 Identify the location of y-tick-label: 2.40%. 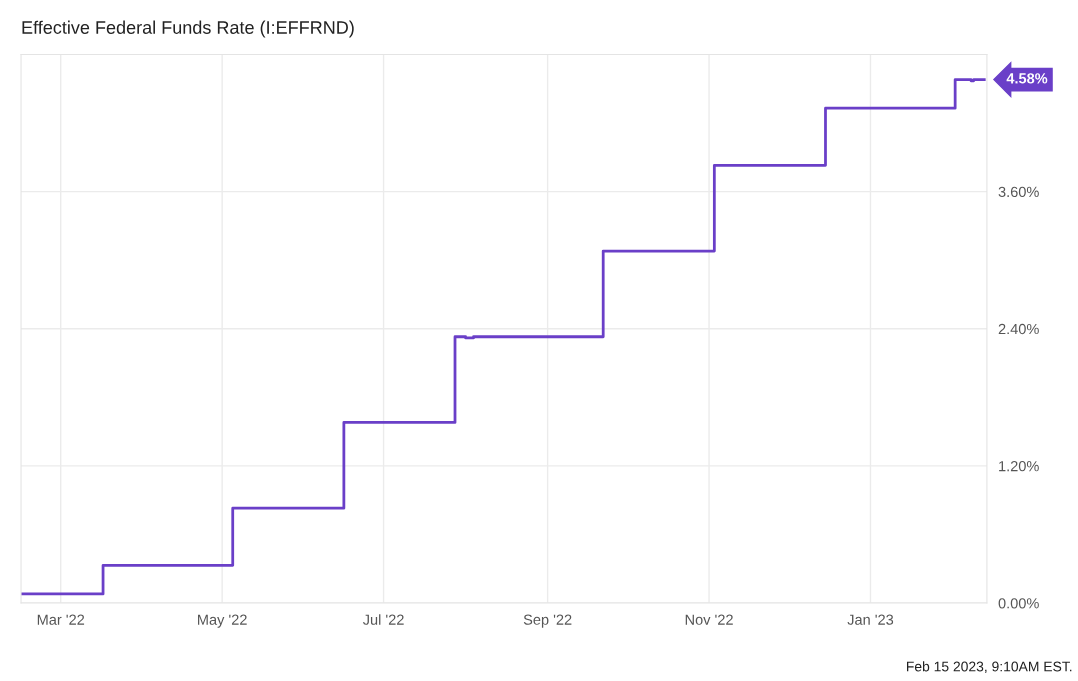
(1018, 329).